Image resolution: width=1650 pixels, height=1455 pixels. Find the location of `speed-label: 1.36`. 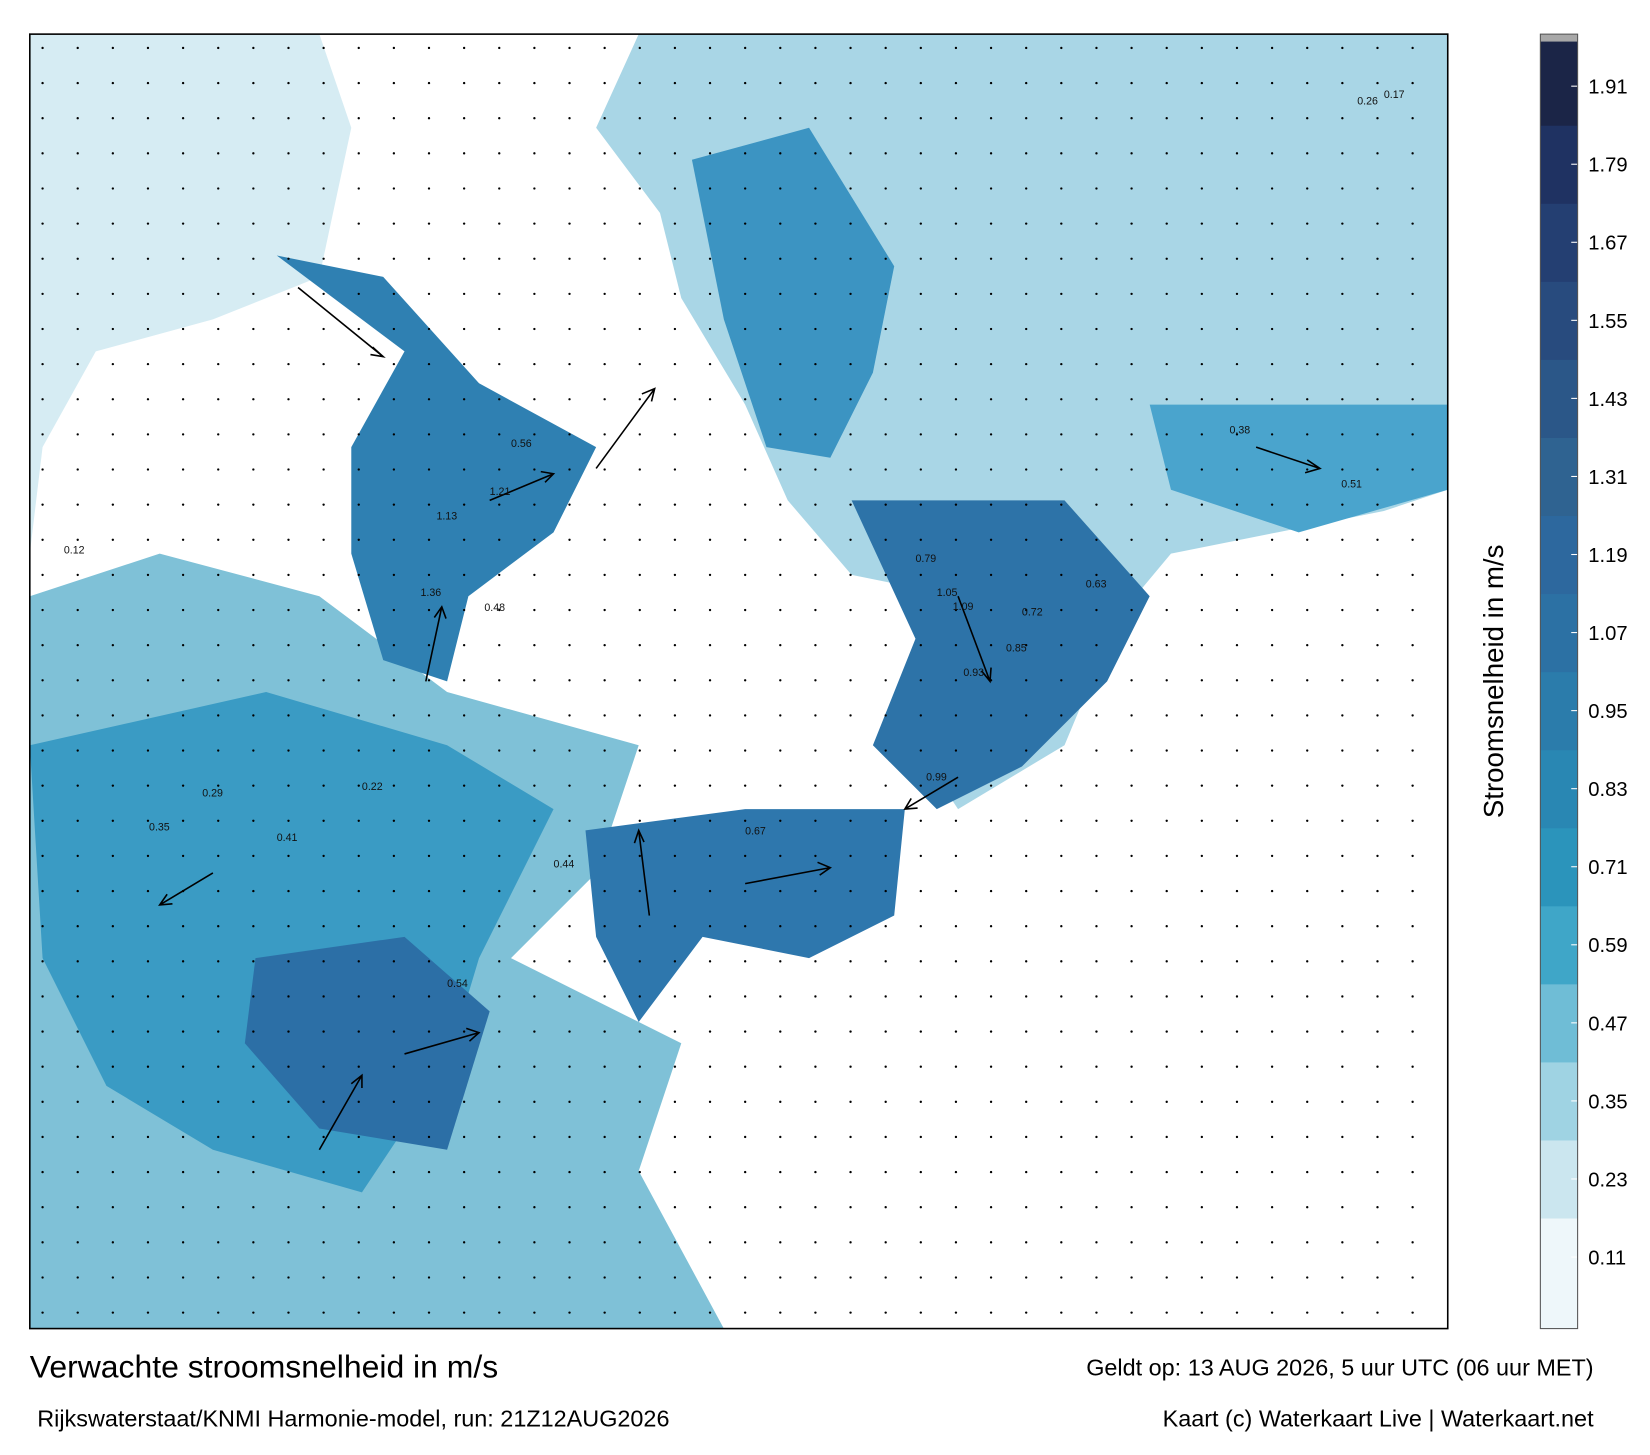

speed-label: 1.36 is located at coordinates (430, 593).